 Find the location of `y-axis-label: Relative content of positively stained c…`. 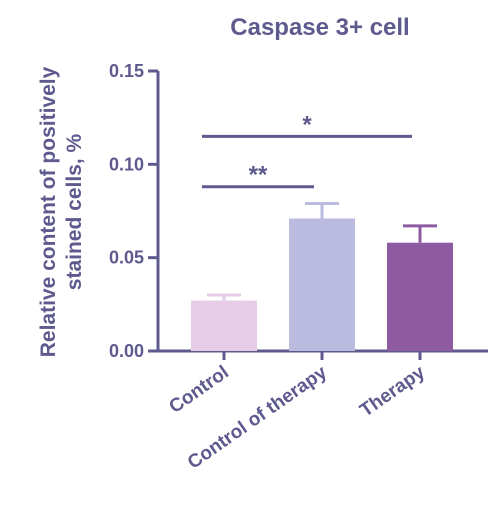

y-axis-label: Relative content of positively stained c… is located at coordinates (61, 211).